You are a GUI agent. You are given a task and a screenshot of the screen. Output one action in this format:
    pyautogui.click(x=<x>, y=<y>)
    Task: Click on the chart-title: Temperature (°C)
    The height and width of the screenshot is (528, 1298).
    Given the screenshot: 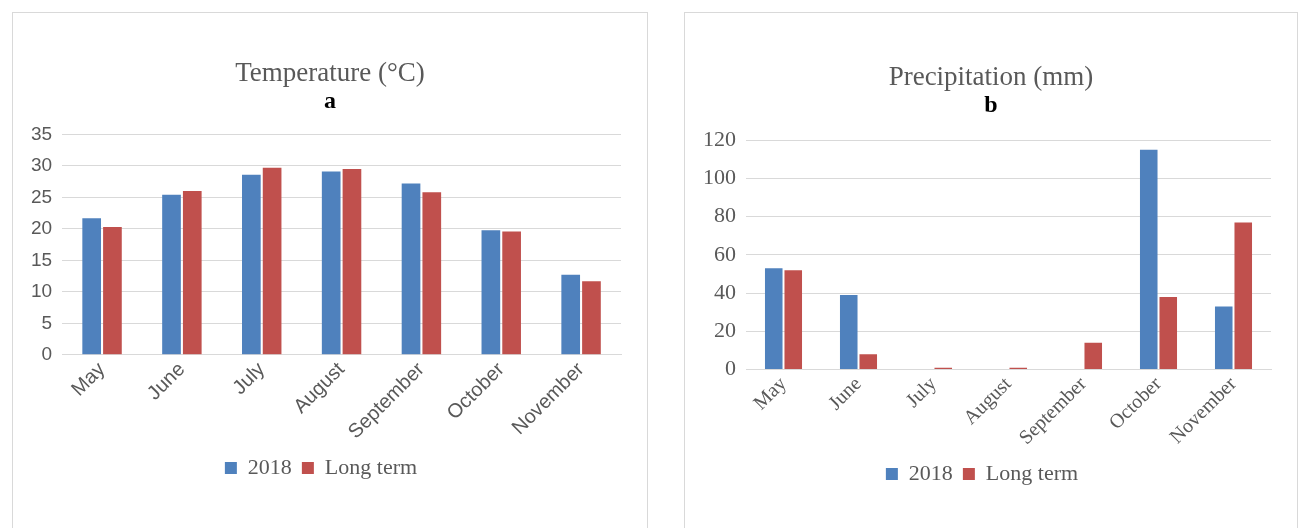 What is the action you would take?
    pyautogui.click(x=330, y=72)
    